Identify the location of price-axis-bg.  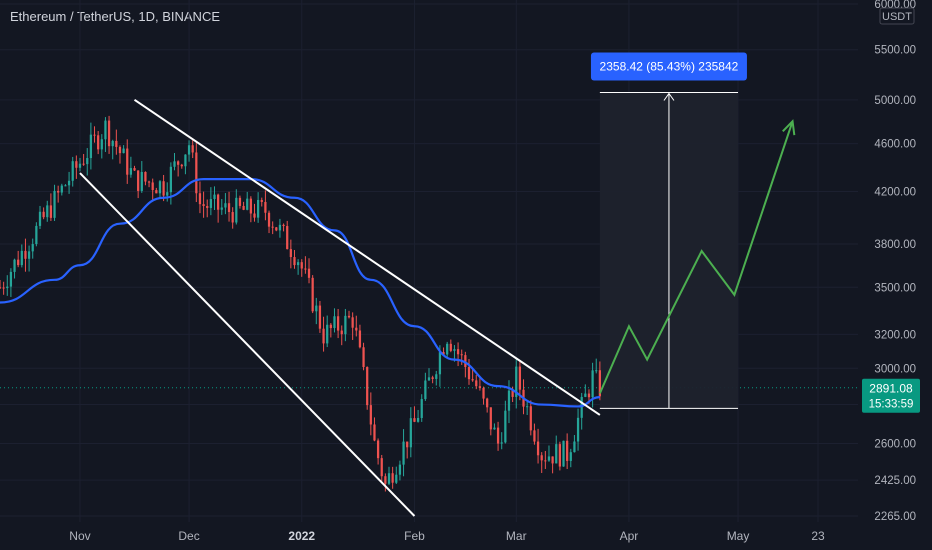
(895, 261).